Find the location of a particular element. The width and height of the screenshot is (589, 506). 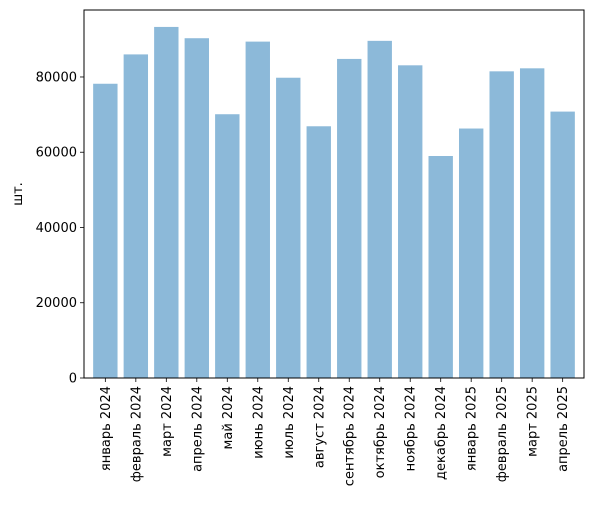

x-tick-label-1: февраль 2024 is located at coordinates (136, 434).